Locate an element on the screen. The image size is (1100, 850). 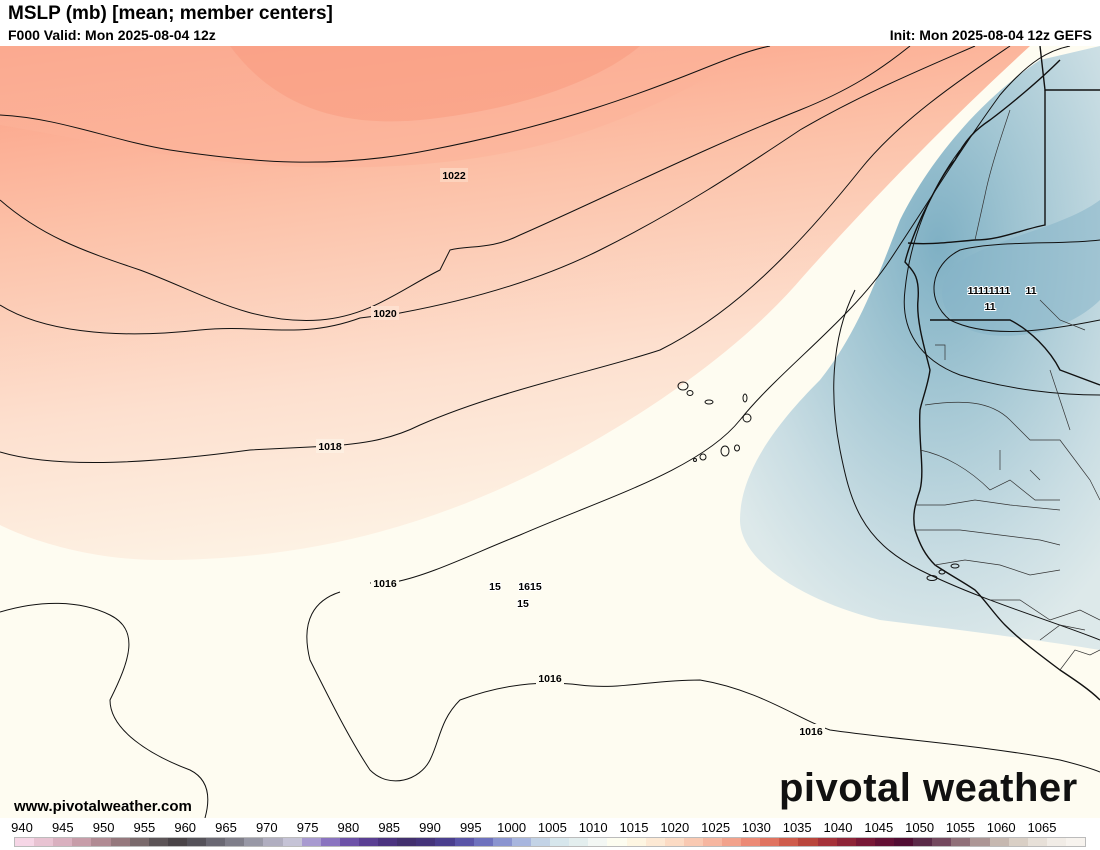
map-title: MSLP (mb) [mean; member centers] is located at coordinates (170, 13).